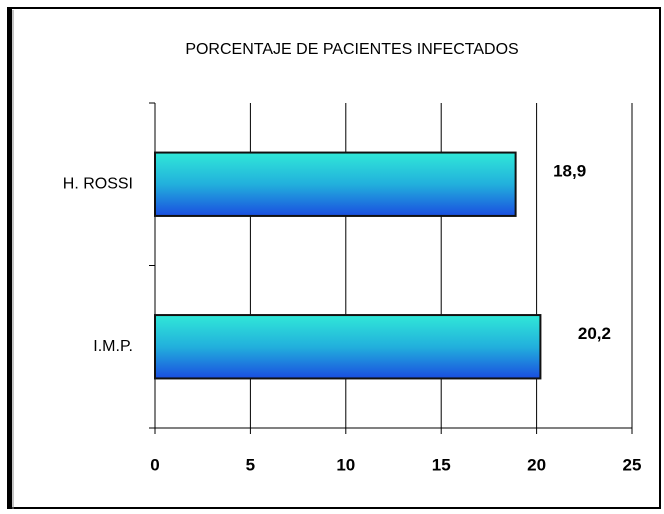 The height and width of the screenshot is (514, 664). I want to click on x-tick-label: 25, so click(632, 464).